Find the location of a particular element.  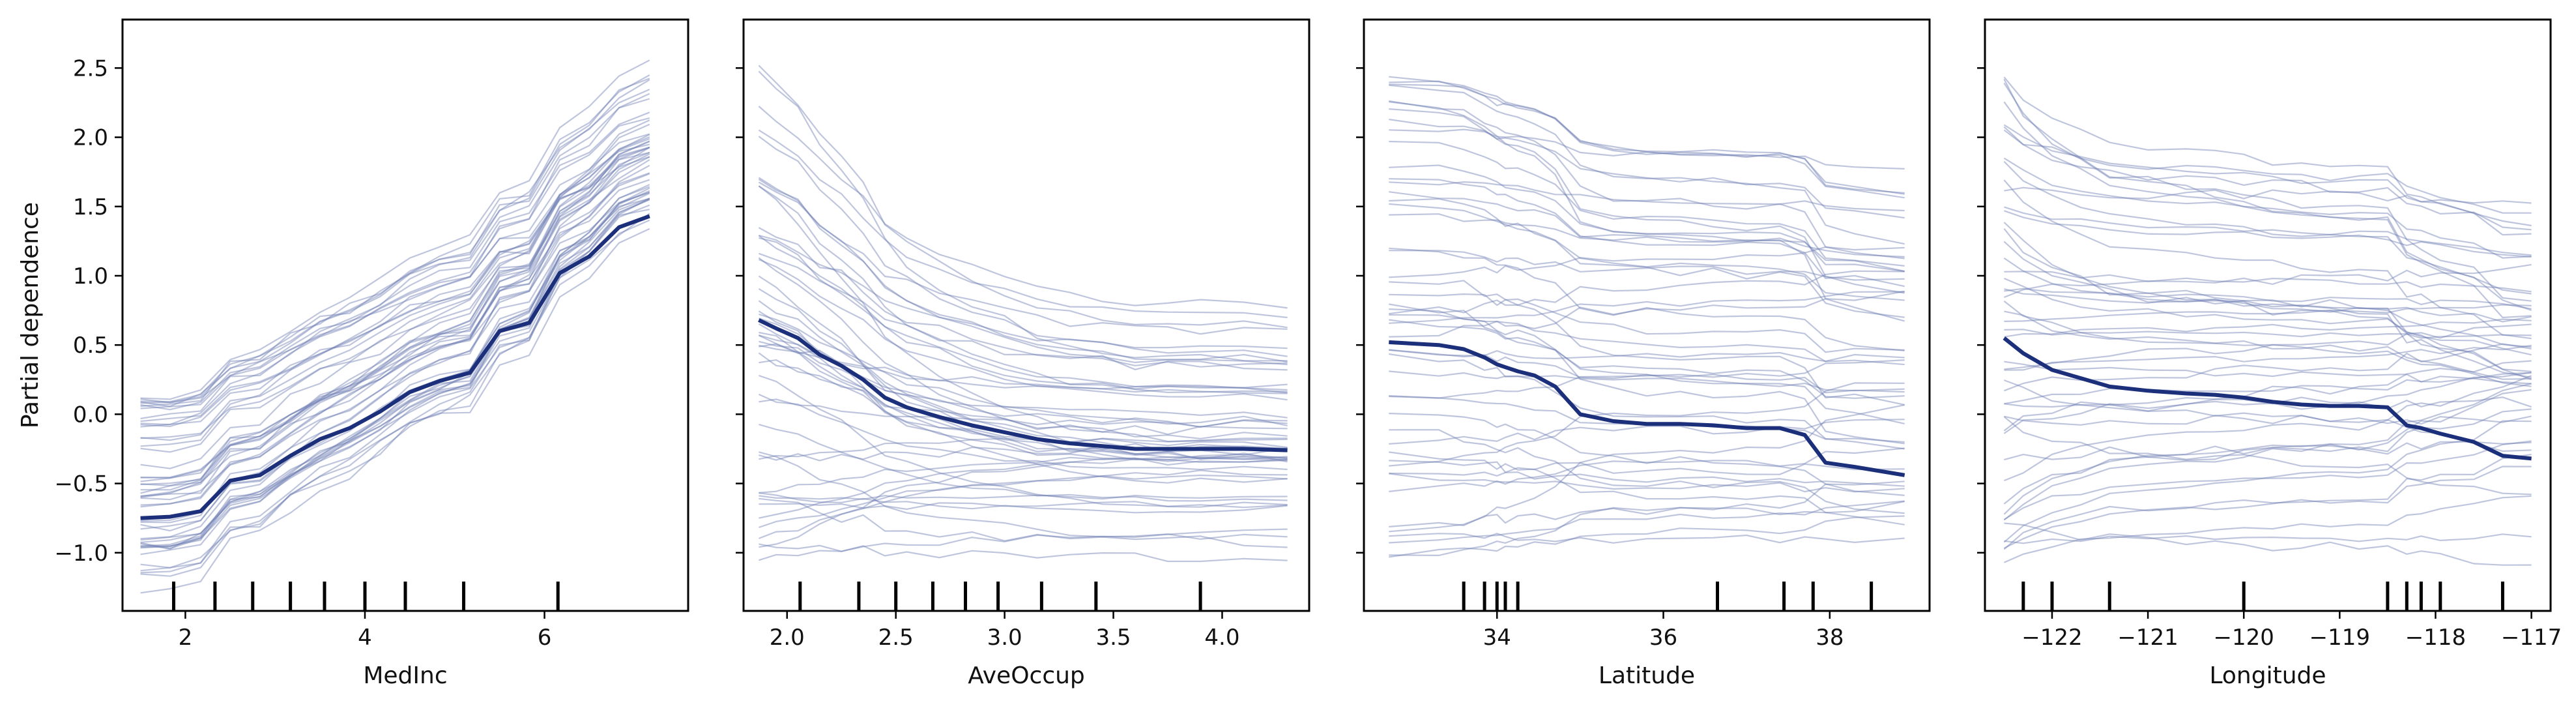

y-tick-label: 0.0 is located at coordinates (90, 415).